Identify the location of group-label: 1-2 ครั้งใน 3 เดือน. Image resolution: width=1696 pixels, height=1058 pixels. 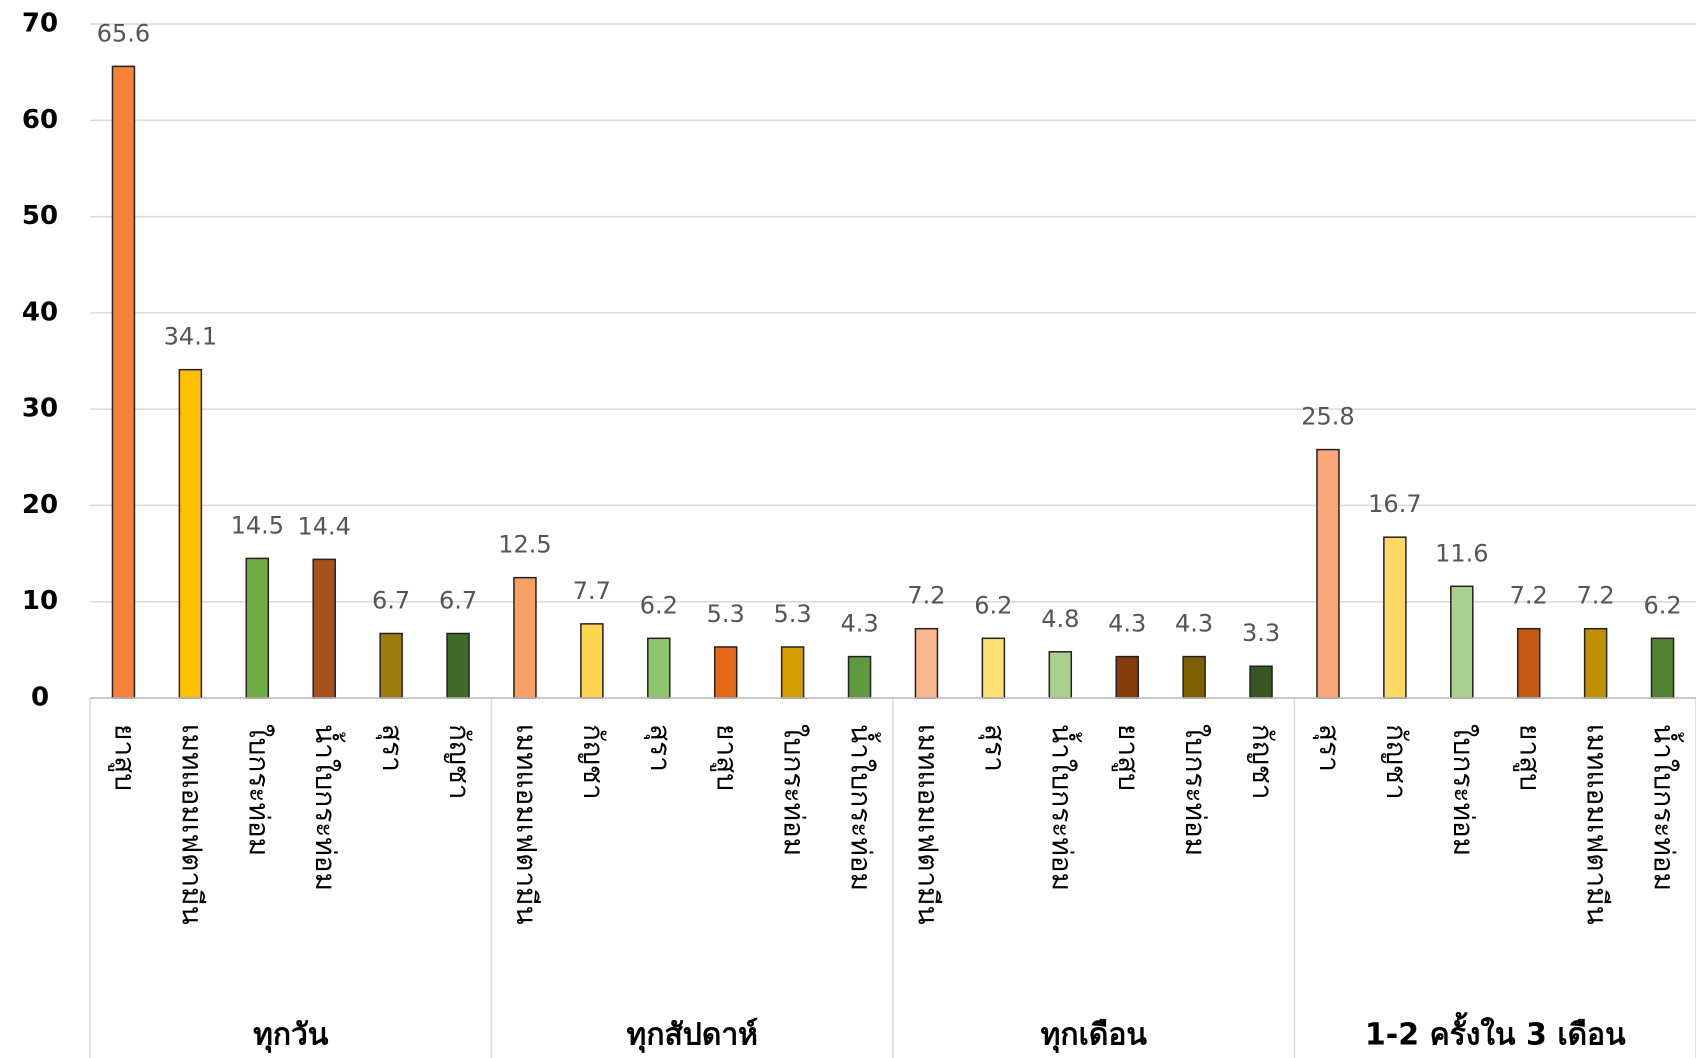
(1495, 1032).